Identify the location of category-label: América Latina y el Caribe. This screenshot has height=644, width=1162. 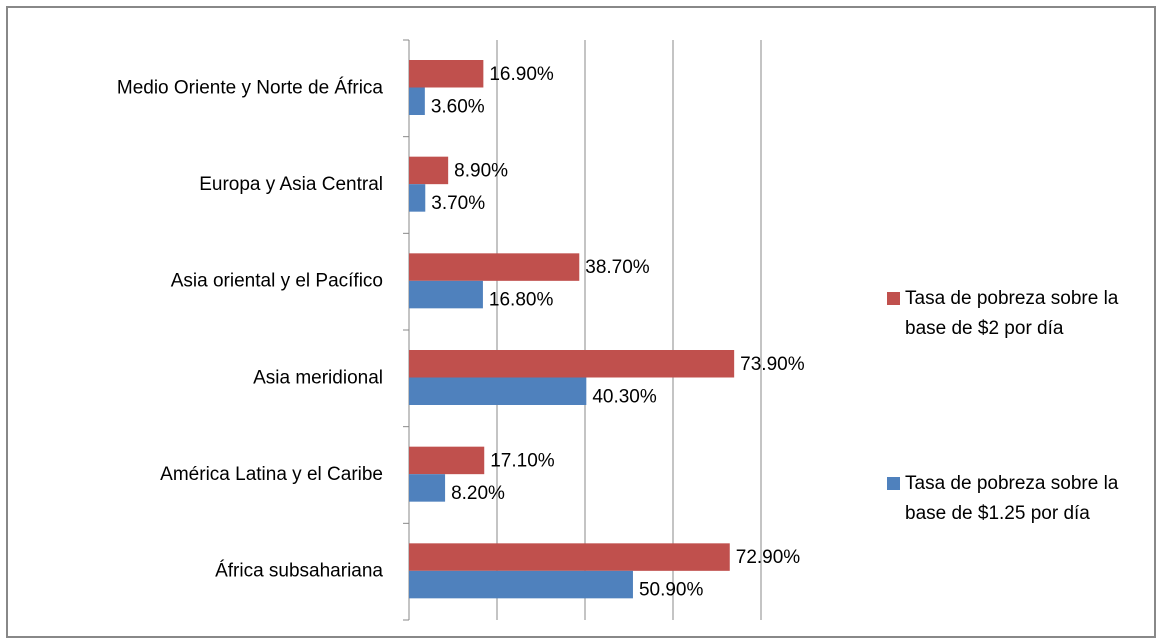
(271, 474).